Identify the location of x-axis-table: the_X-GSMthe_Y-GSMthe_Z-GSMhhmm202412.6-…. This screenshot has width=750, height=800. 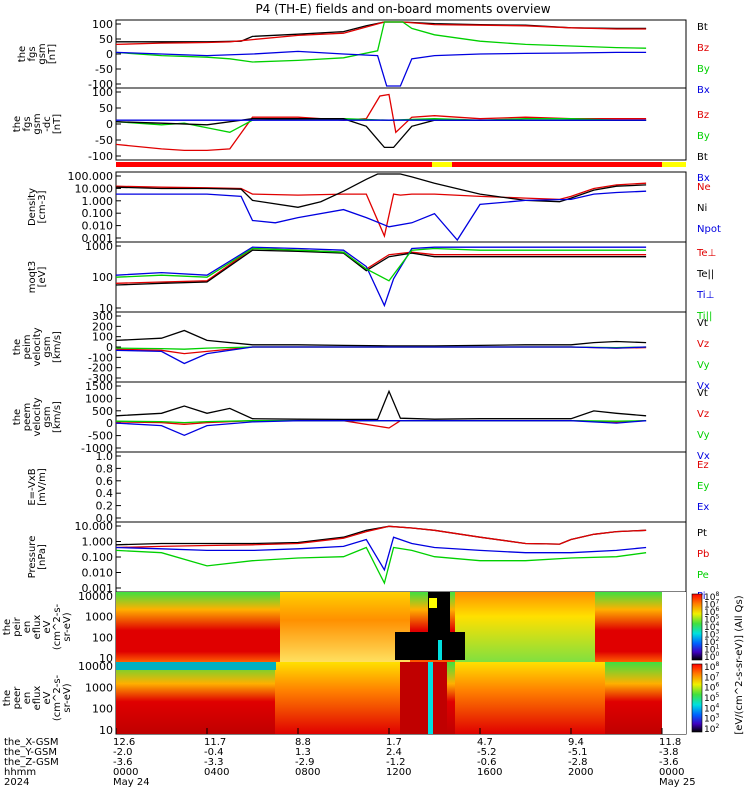
(350, 758).